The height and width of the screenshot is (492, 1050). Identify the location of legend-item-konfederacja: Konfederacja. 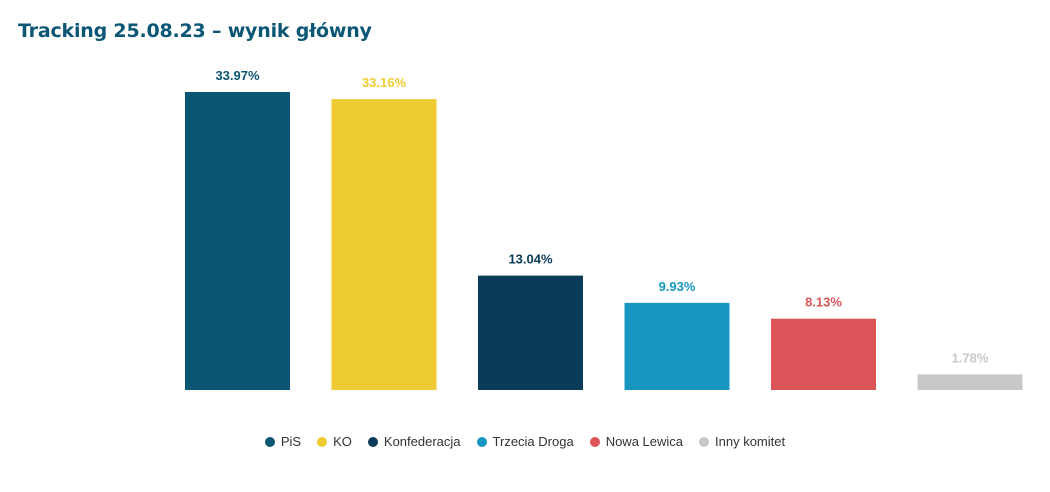
(414, 441).